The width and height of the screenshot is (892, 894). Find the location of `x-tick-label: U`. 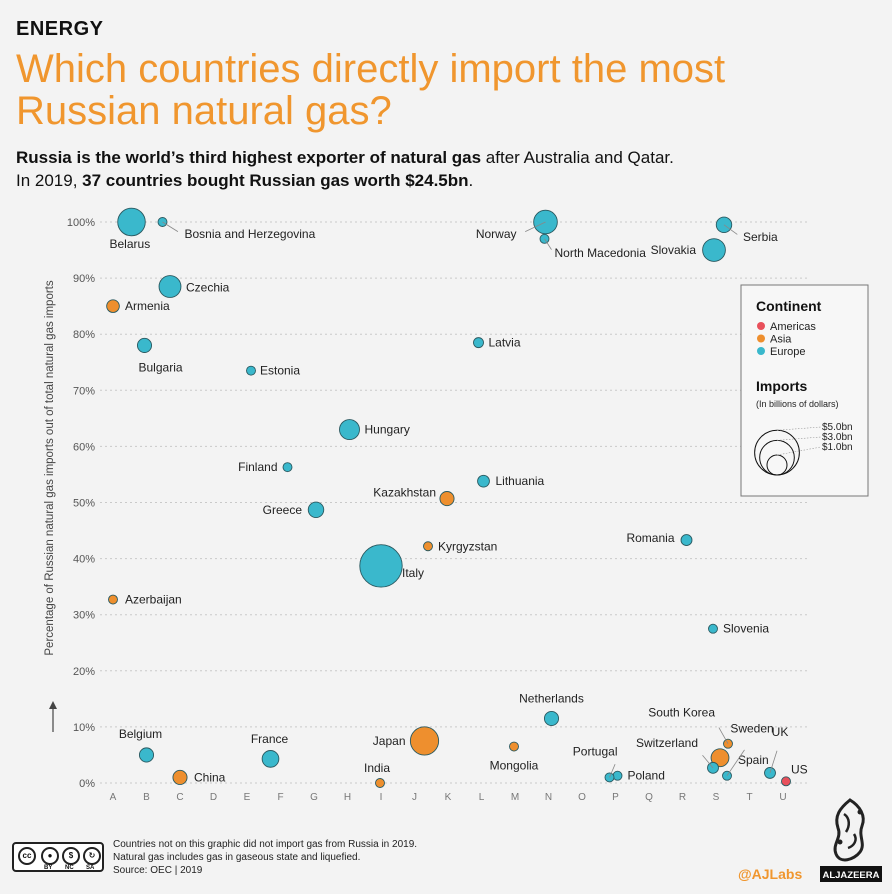

x-tick-label: U is located at coordinates (782, 797).